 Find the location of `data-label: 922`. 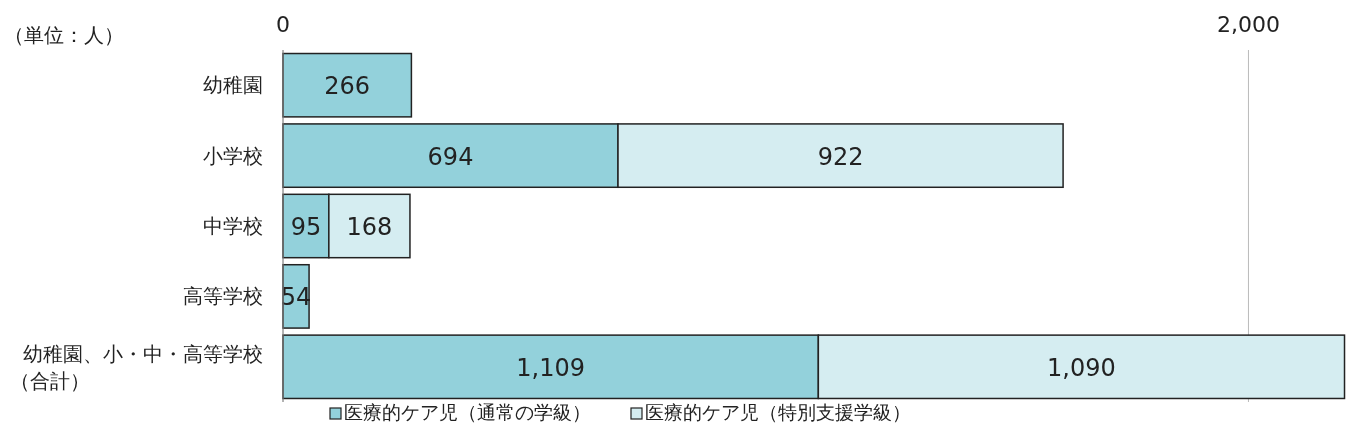

data-label: 922 is located at coordinates (840, 156).